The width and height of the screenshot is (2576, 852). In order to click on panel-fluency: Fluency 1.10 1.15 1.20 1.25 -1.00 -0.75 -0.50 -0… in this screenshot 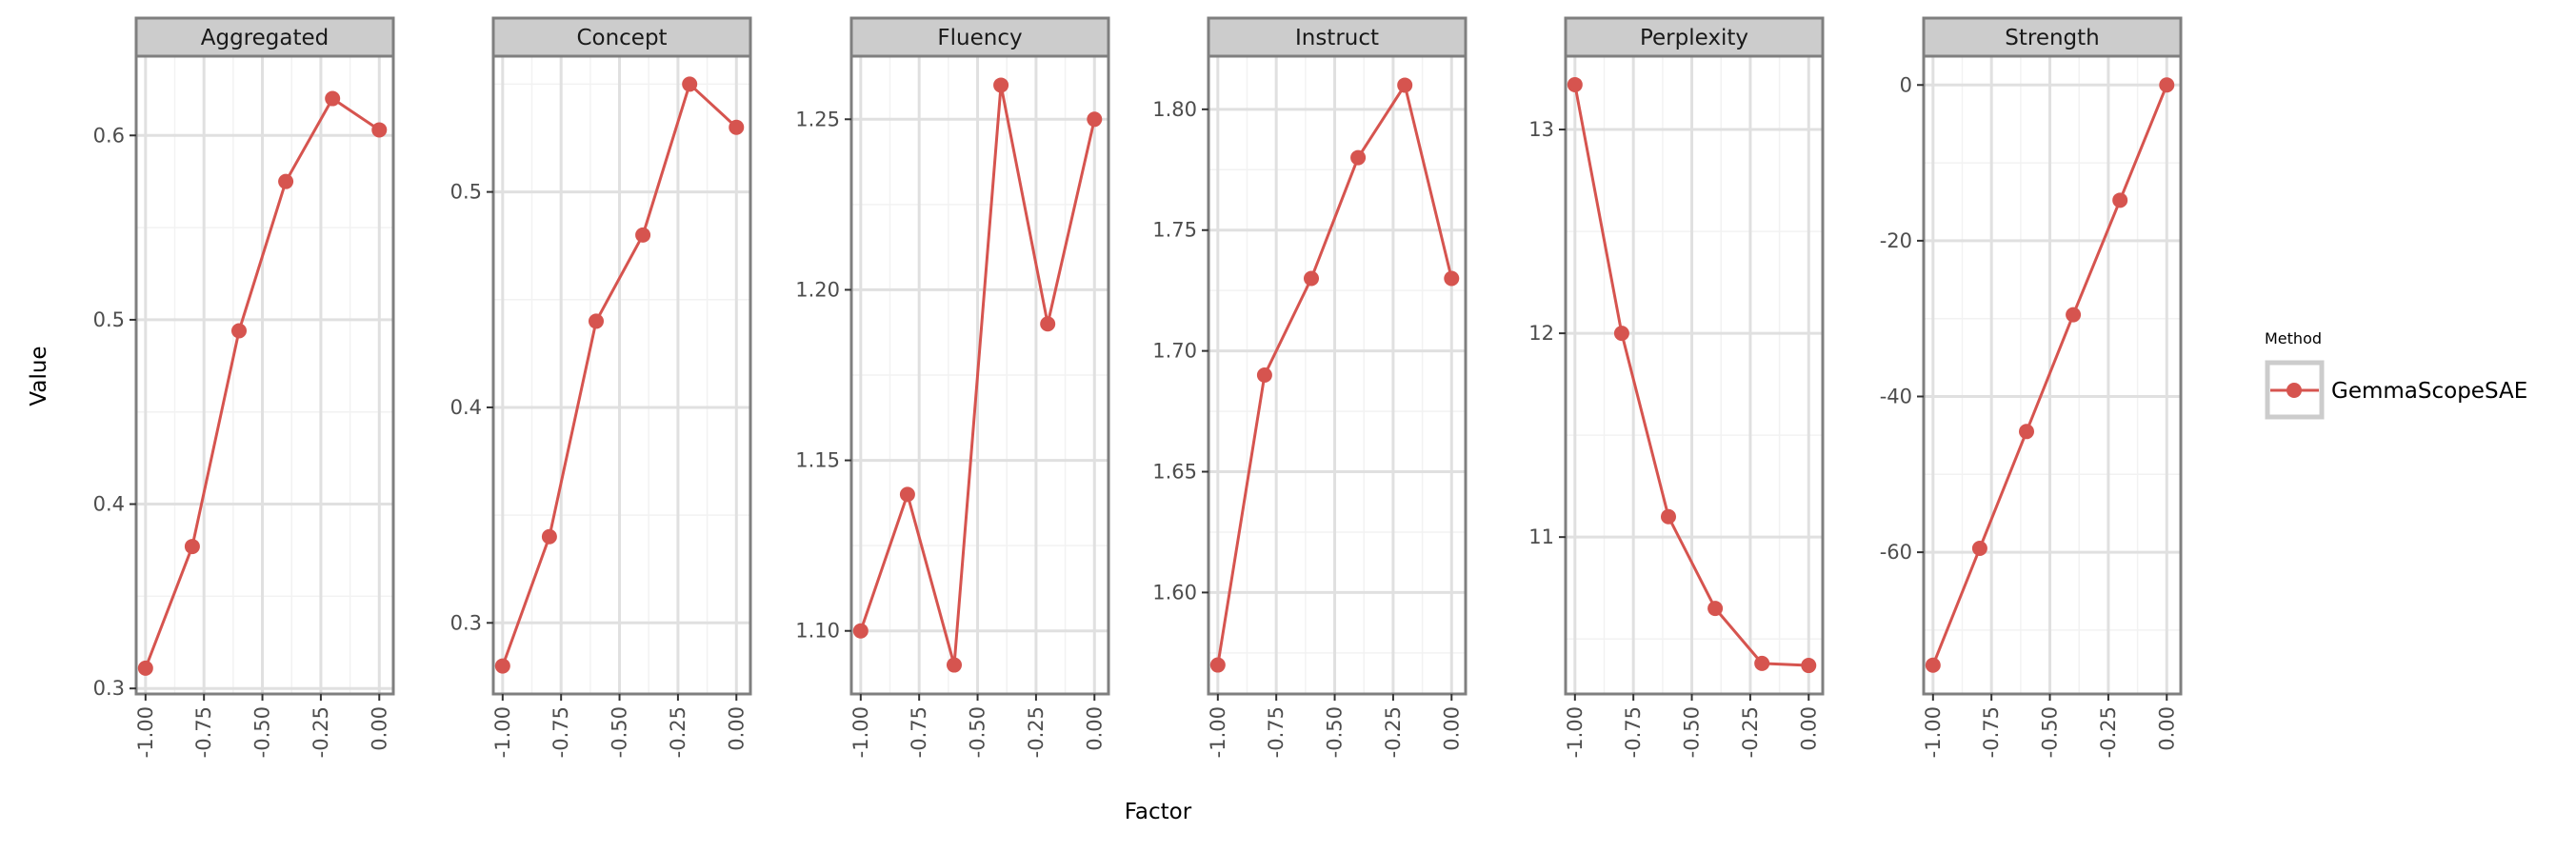, I will do `click(953, 387)`.